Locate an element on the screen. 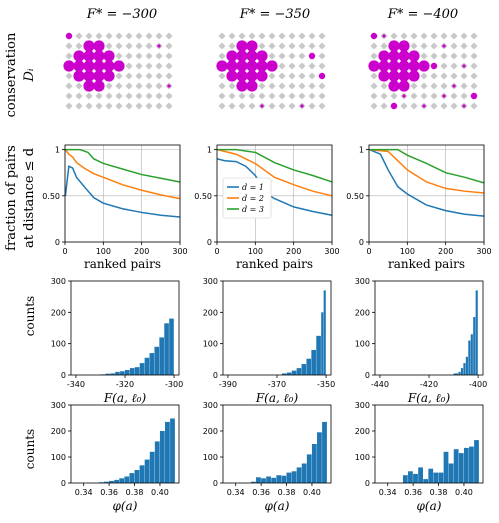  series-line-d3 is located at coordinates (427, 166).